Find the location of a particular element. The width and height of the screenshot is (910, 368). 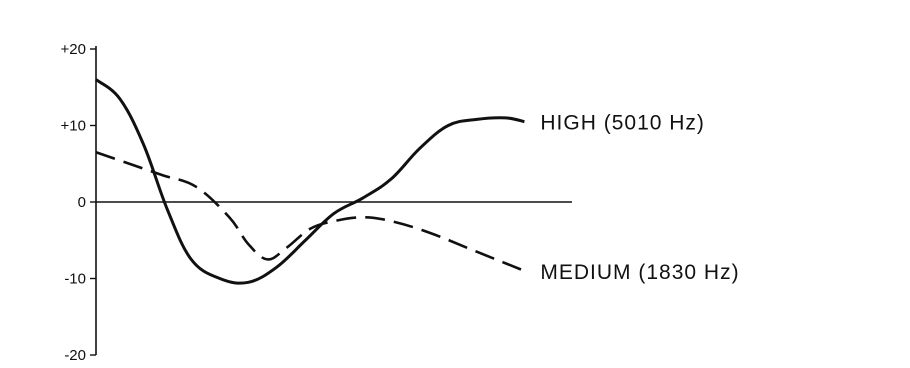

series-label-high: HIGH (5010 Hz) is located at coordinates (622, 123).